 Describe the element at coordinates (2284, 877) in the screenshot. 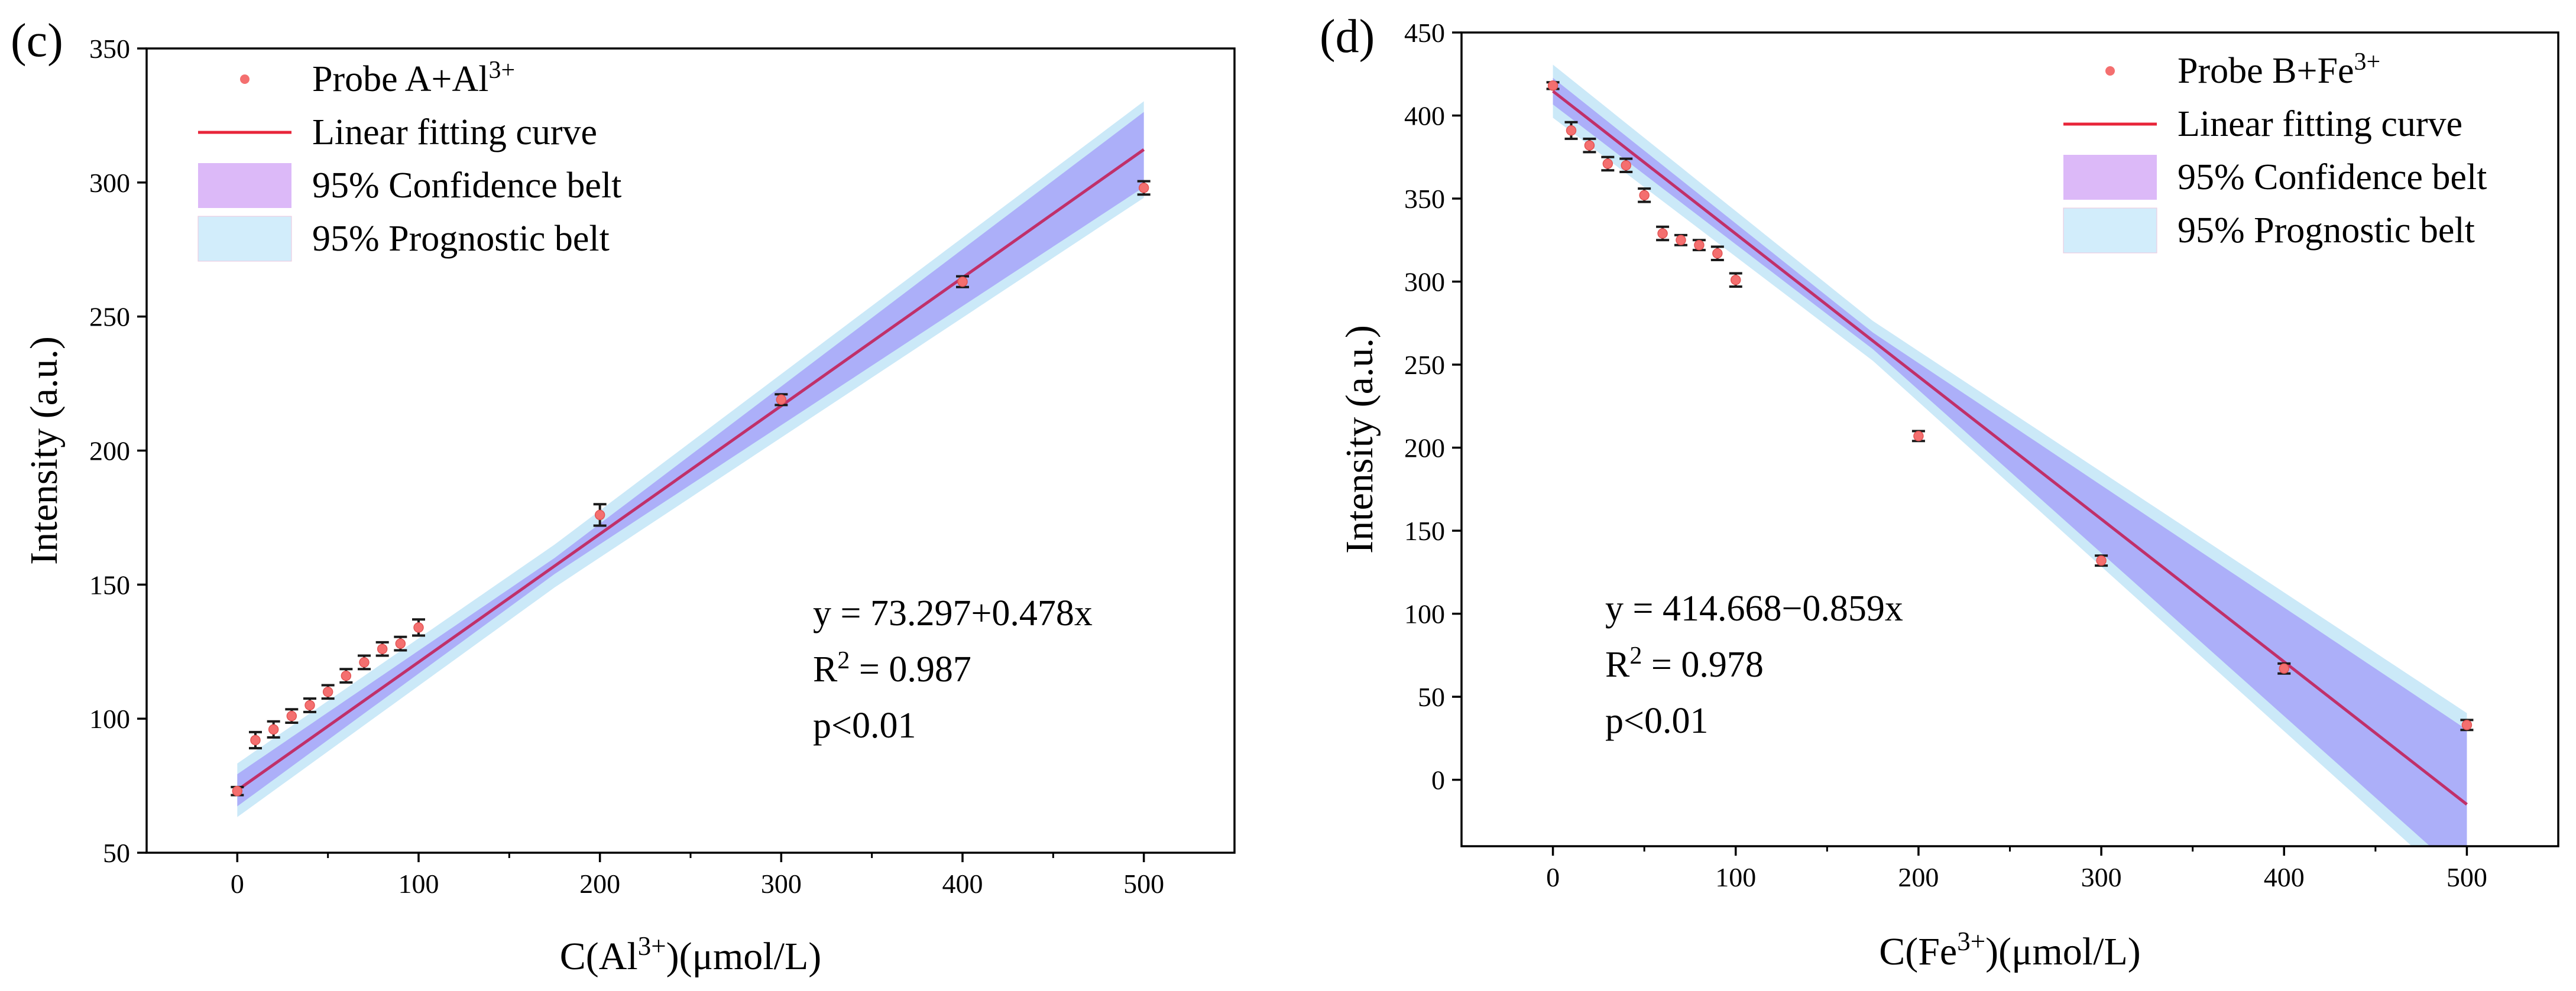

I see `x-tick-label: 400` at that location.